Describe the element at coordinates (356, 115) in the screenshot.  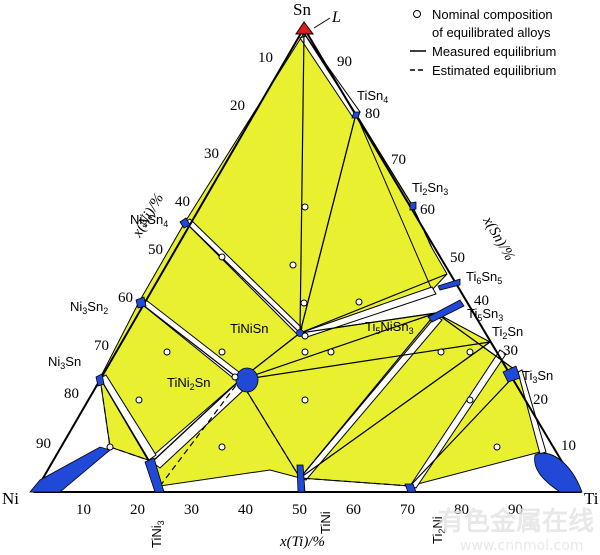
I see `tisn4-phase` at that location.